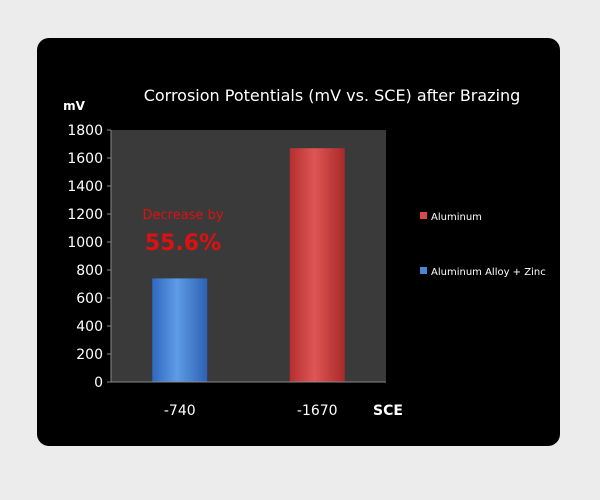 This screenshot has height=500, width=600. I want to click on bar-aluminum, so click(317, 265).